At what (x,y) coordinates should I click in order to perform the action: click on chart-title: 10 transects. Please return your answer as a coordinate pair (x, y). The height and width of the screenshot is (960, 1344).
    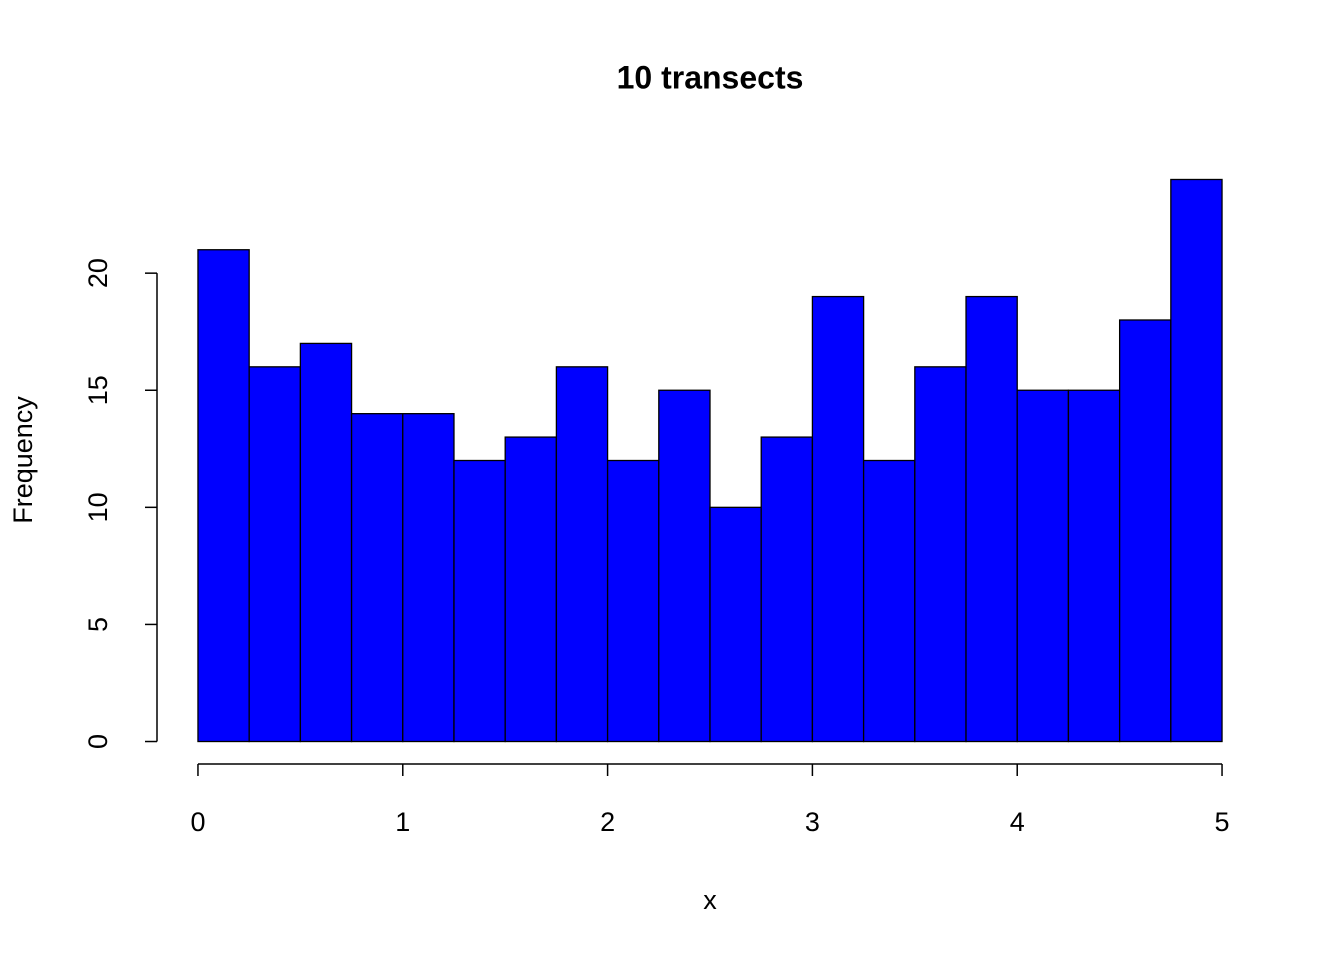
    Looking at the image, I should click on (710, 77).